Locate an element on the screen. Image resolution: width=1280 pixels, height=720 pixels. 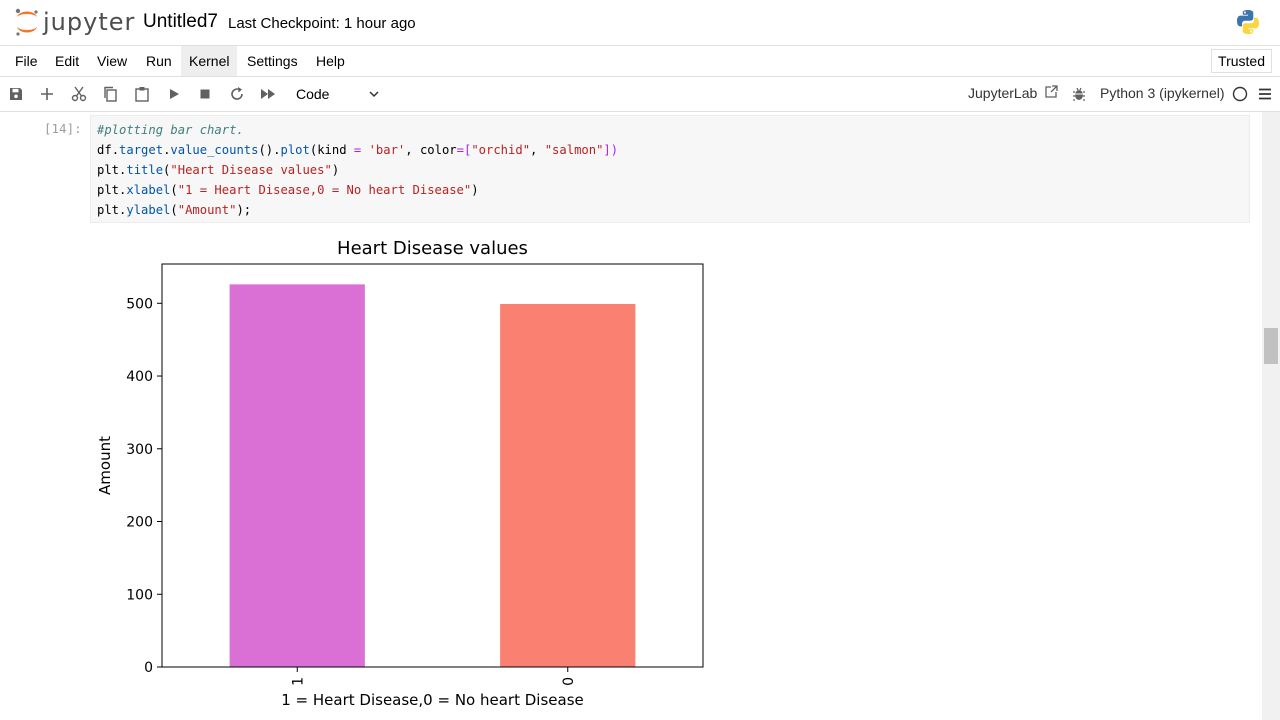
code-token: "Heart Disease values" is located at coordinates (251, 170).